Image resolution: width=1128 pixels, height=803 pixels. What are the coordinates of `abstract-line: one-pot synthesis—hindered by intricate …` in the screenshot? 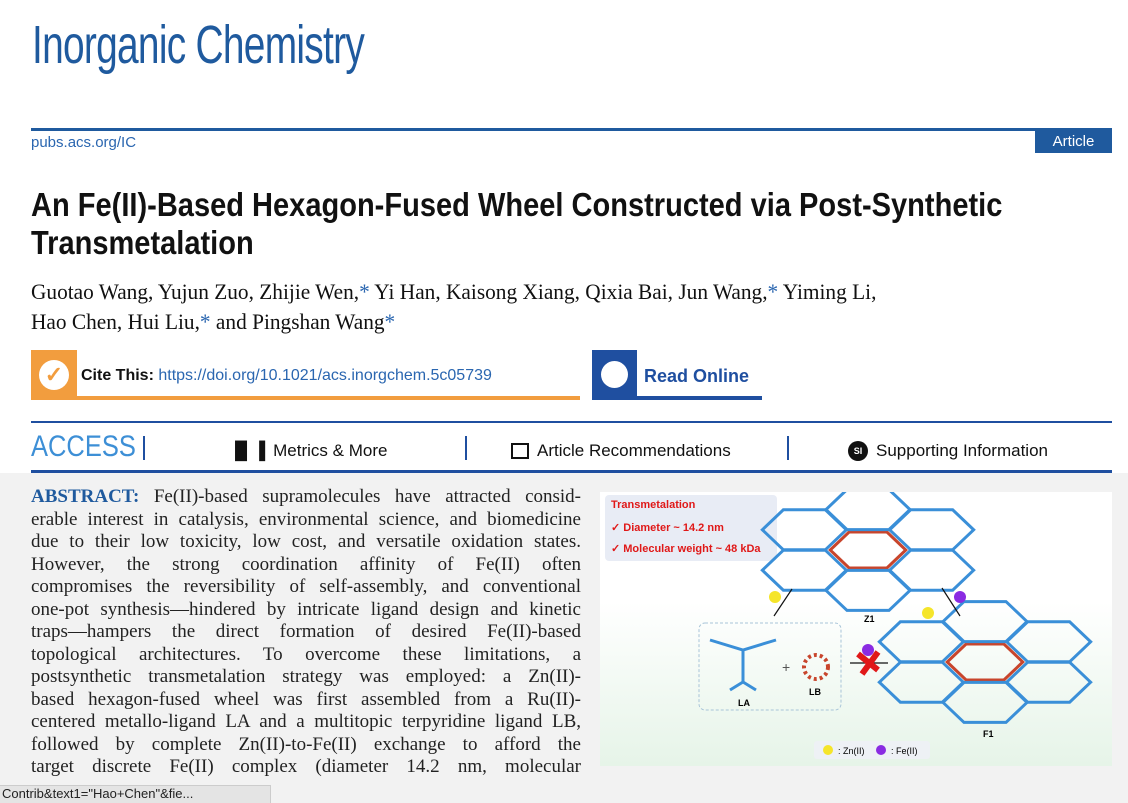 It's located at (306, 609).